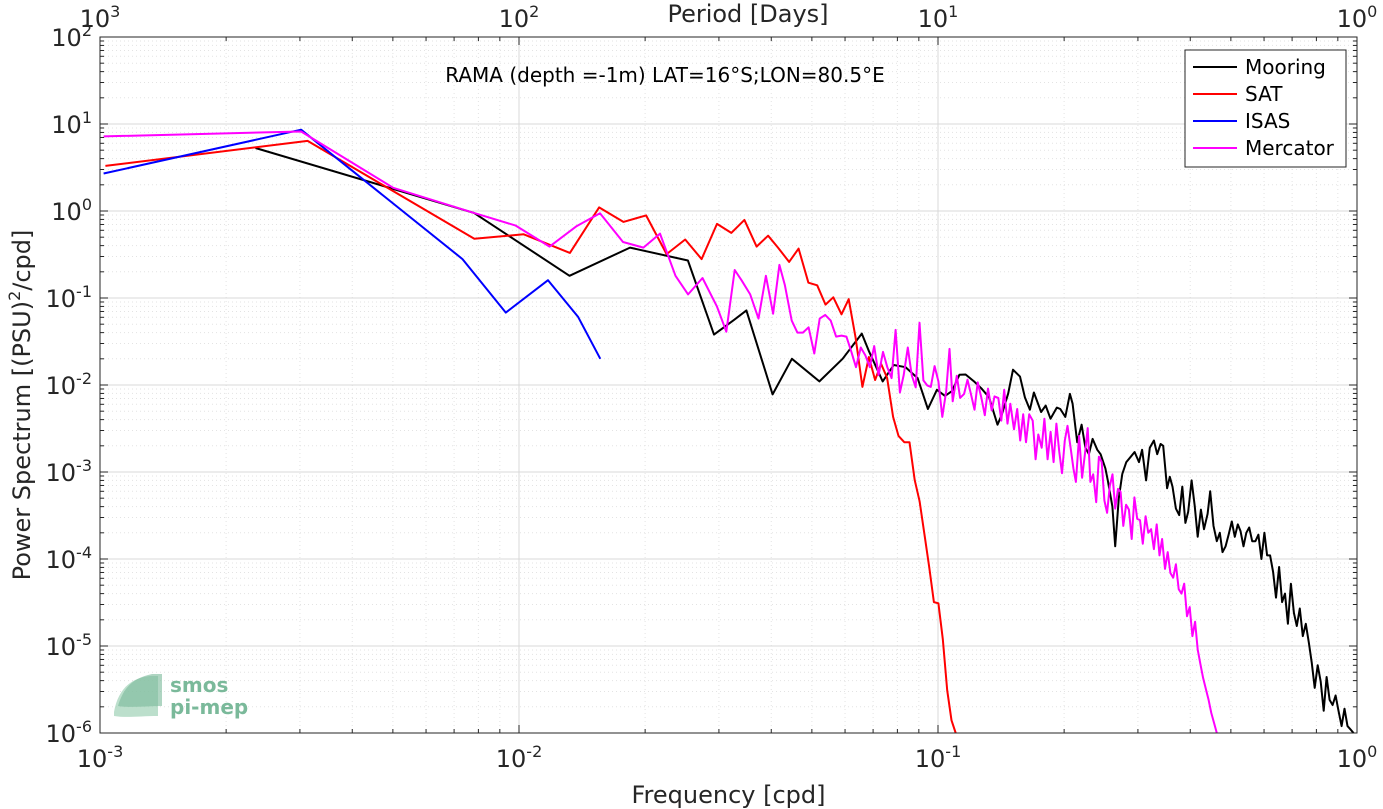 Image resolution: width=1383 pixels, height=809 pixels. I want to click on x-tick-label-exp: -1, so click(953, 751).